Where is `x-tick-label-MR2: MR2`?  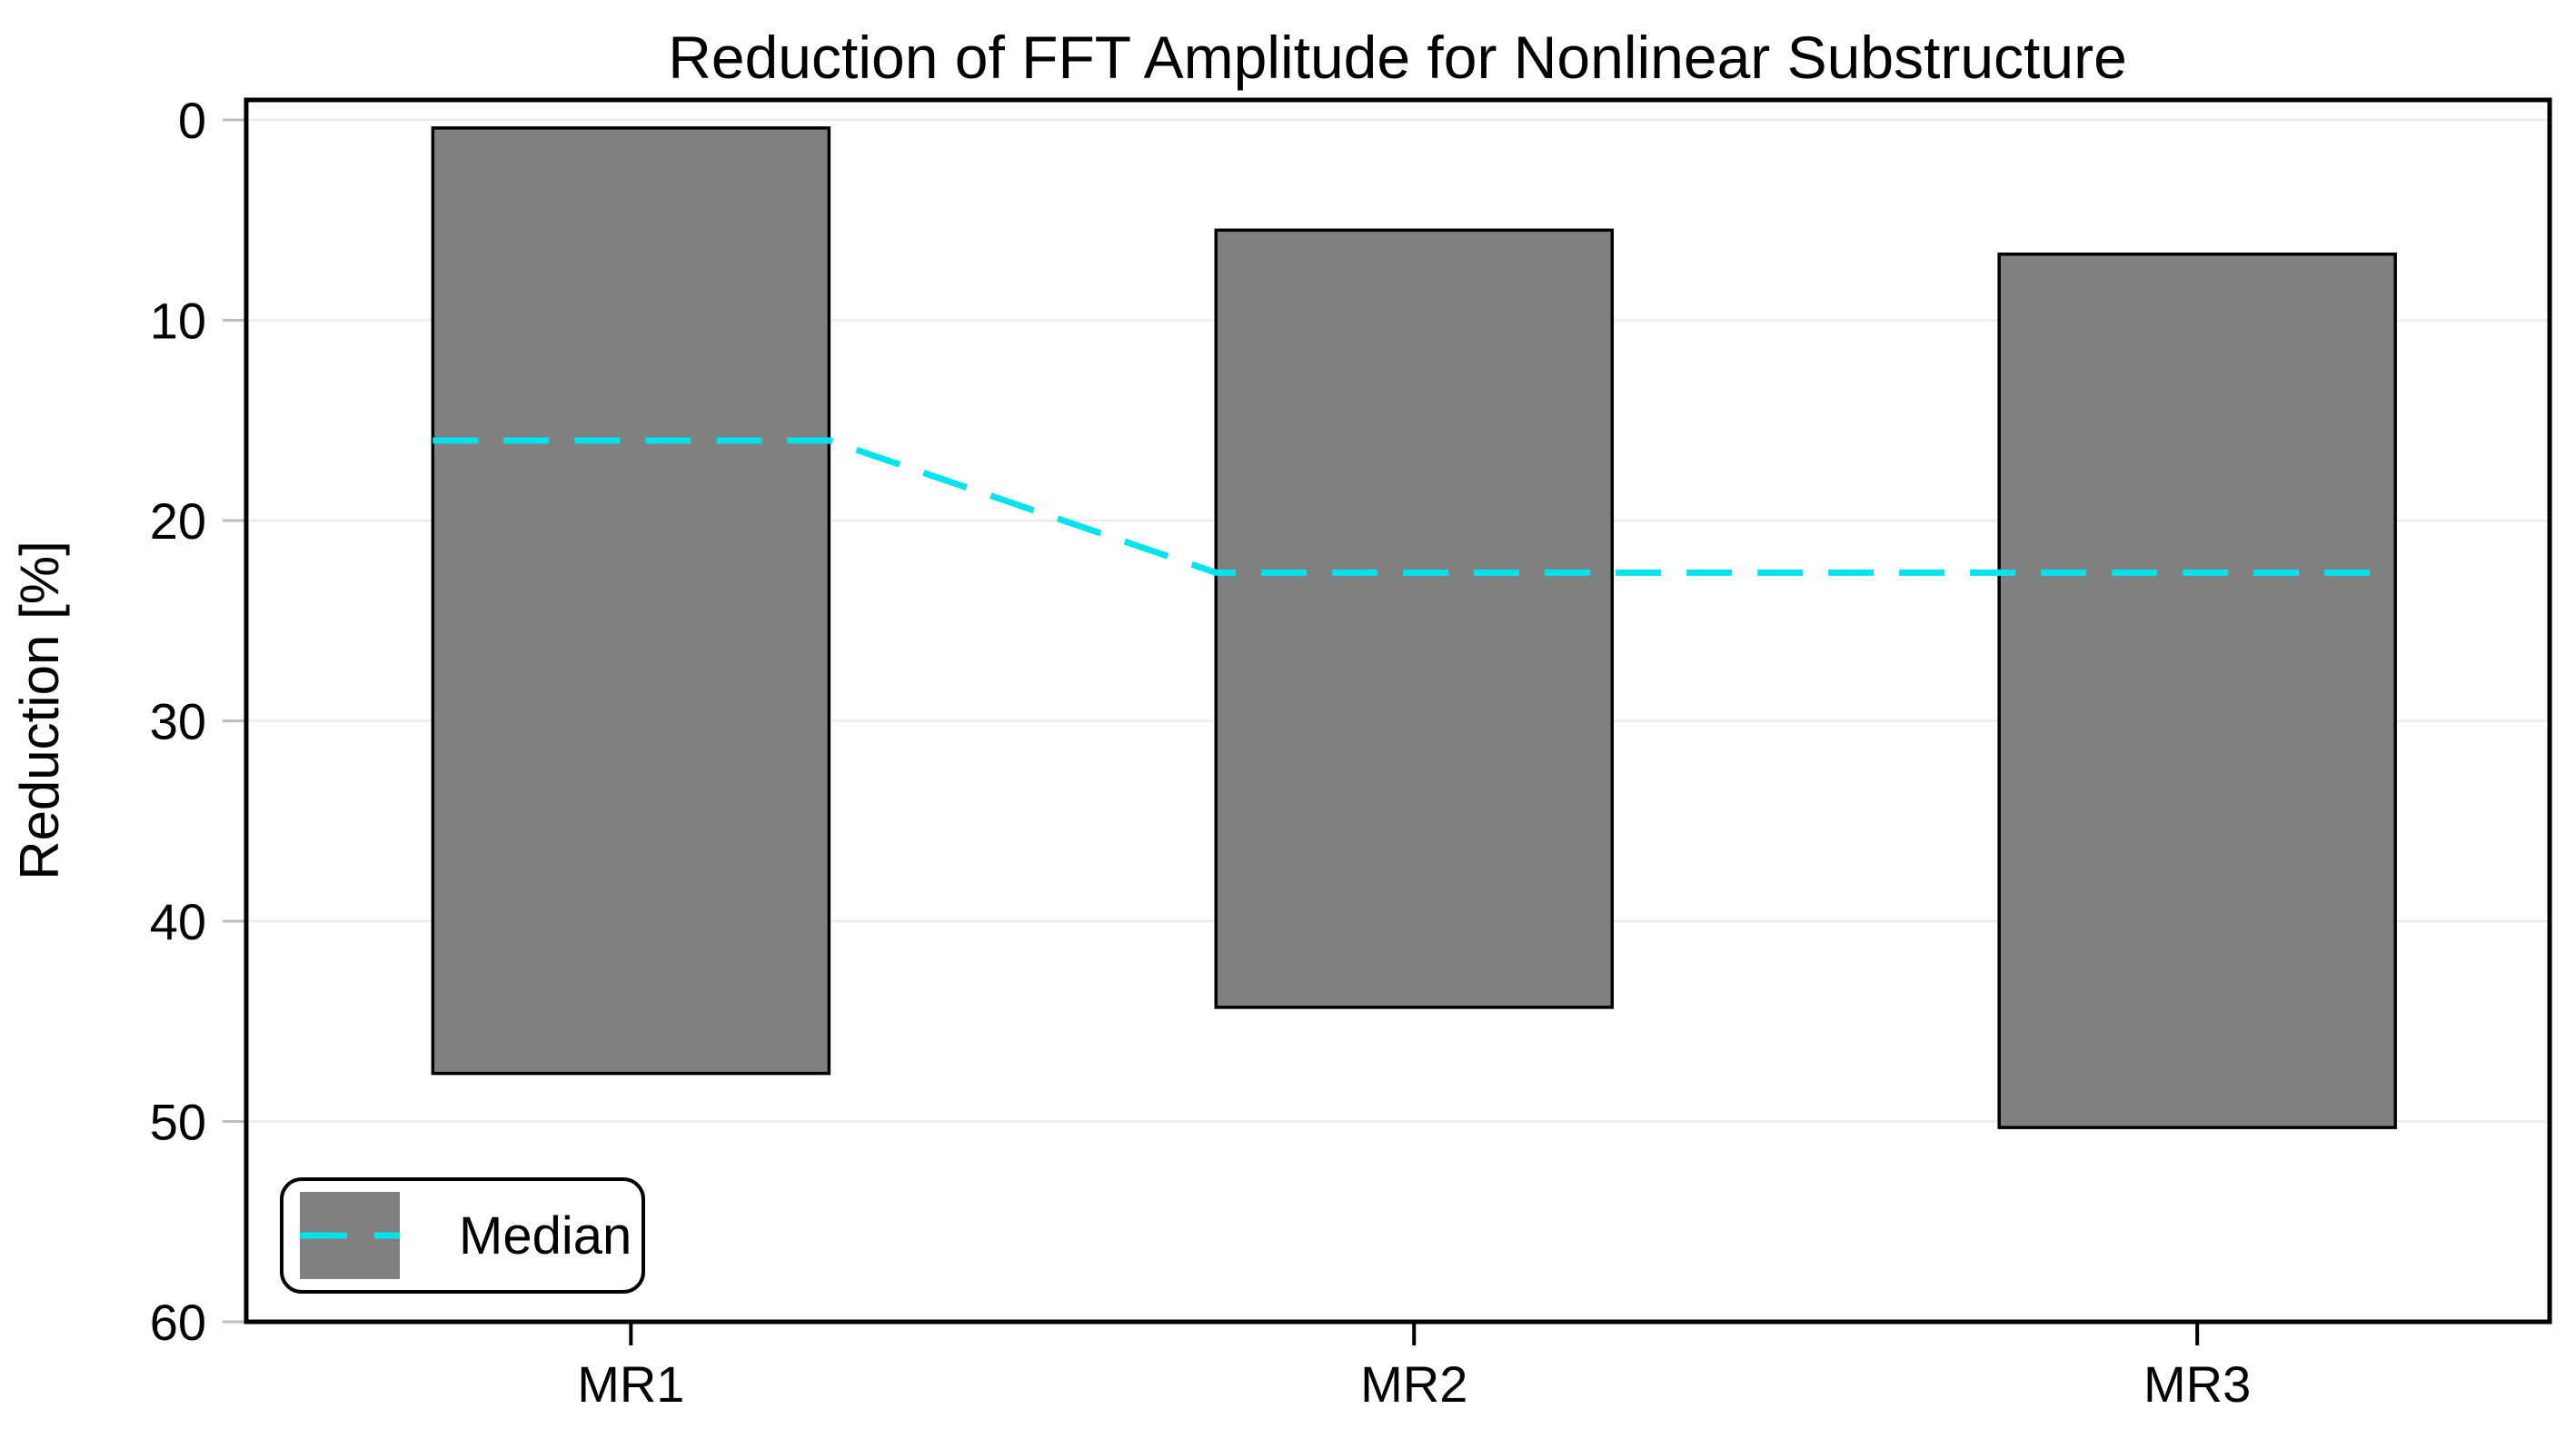
x-tick-label-MR2: MR2 is located at coordinates (1414, 1384).